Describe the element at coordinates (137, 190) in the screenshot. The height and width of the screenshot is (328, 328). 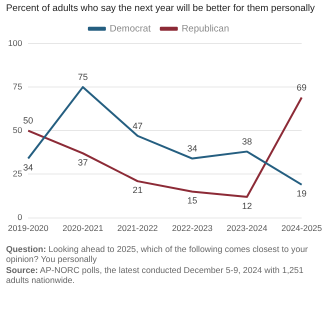
I see `data-label: 21` at that location.